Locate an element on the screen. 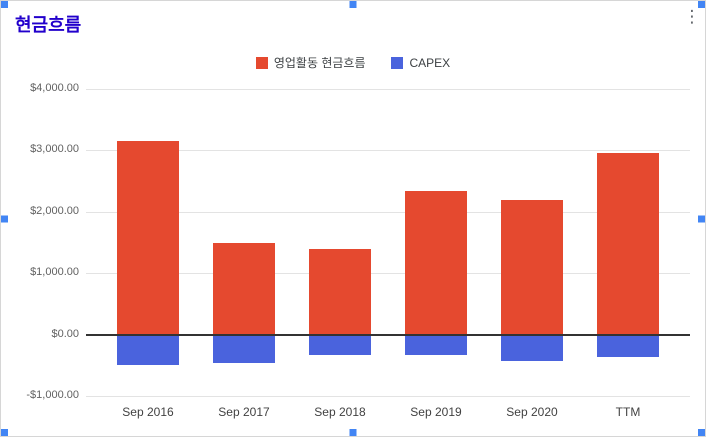 The height and width of the screenshot is (437, 706). bar-operating-sep-2016 is located at coordinates (148, 238).